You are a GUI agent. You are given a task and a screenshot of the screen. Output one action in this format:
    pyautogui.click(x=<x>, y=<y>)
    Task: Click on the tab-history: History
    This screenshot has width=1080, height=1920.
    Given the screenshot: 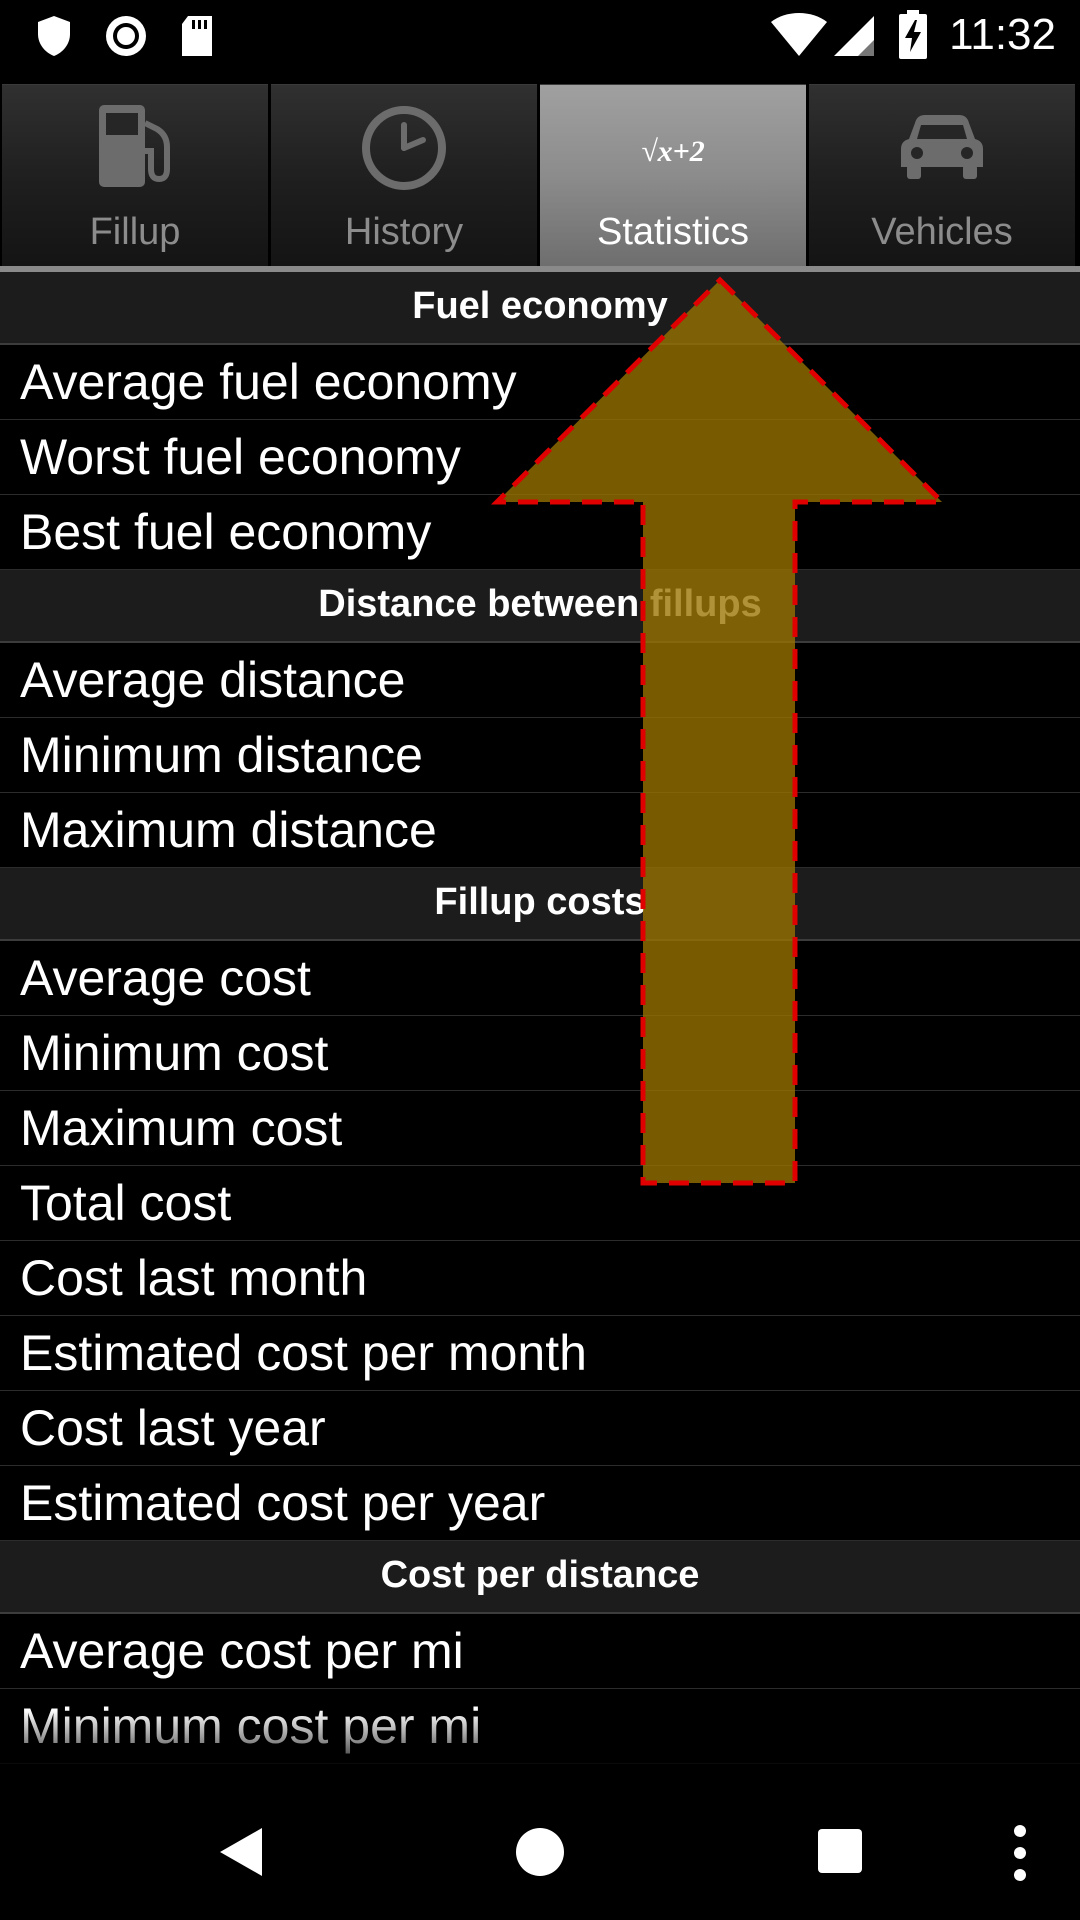 What is the action you would take?
    pyautogui.click(x=404, y=175)
    